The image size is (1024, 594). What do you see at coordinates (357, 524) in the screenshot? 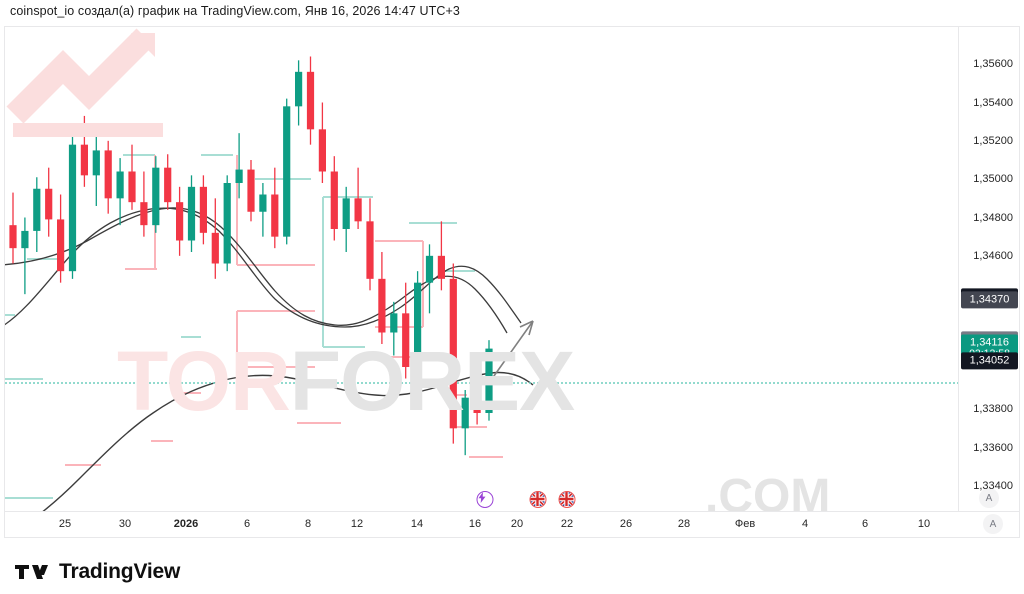
I see `time-tick-label: 12` at bounding box center [357, 524].